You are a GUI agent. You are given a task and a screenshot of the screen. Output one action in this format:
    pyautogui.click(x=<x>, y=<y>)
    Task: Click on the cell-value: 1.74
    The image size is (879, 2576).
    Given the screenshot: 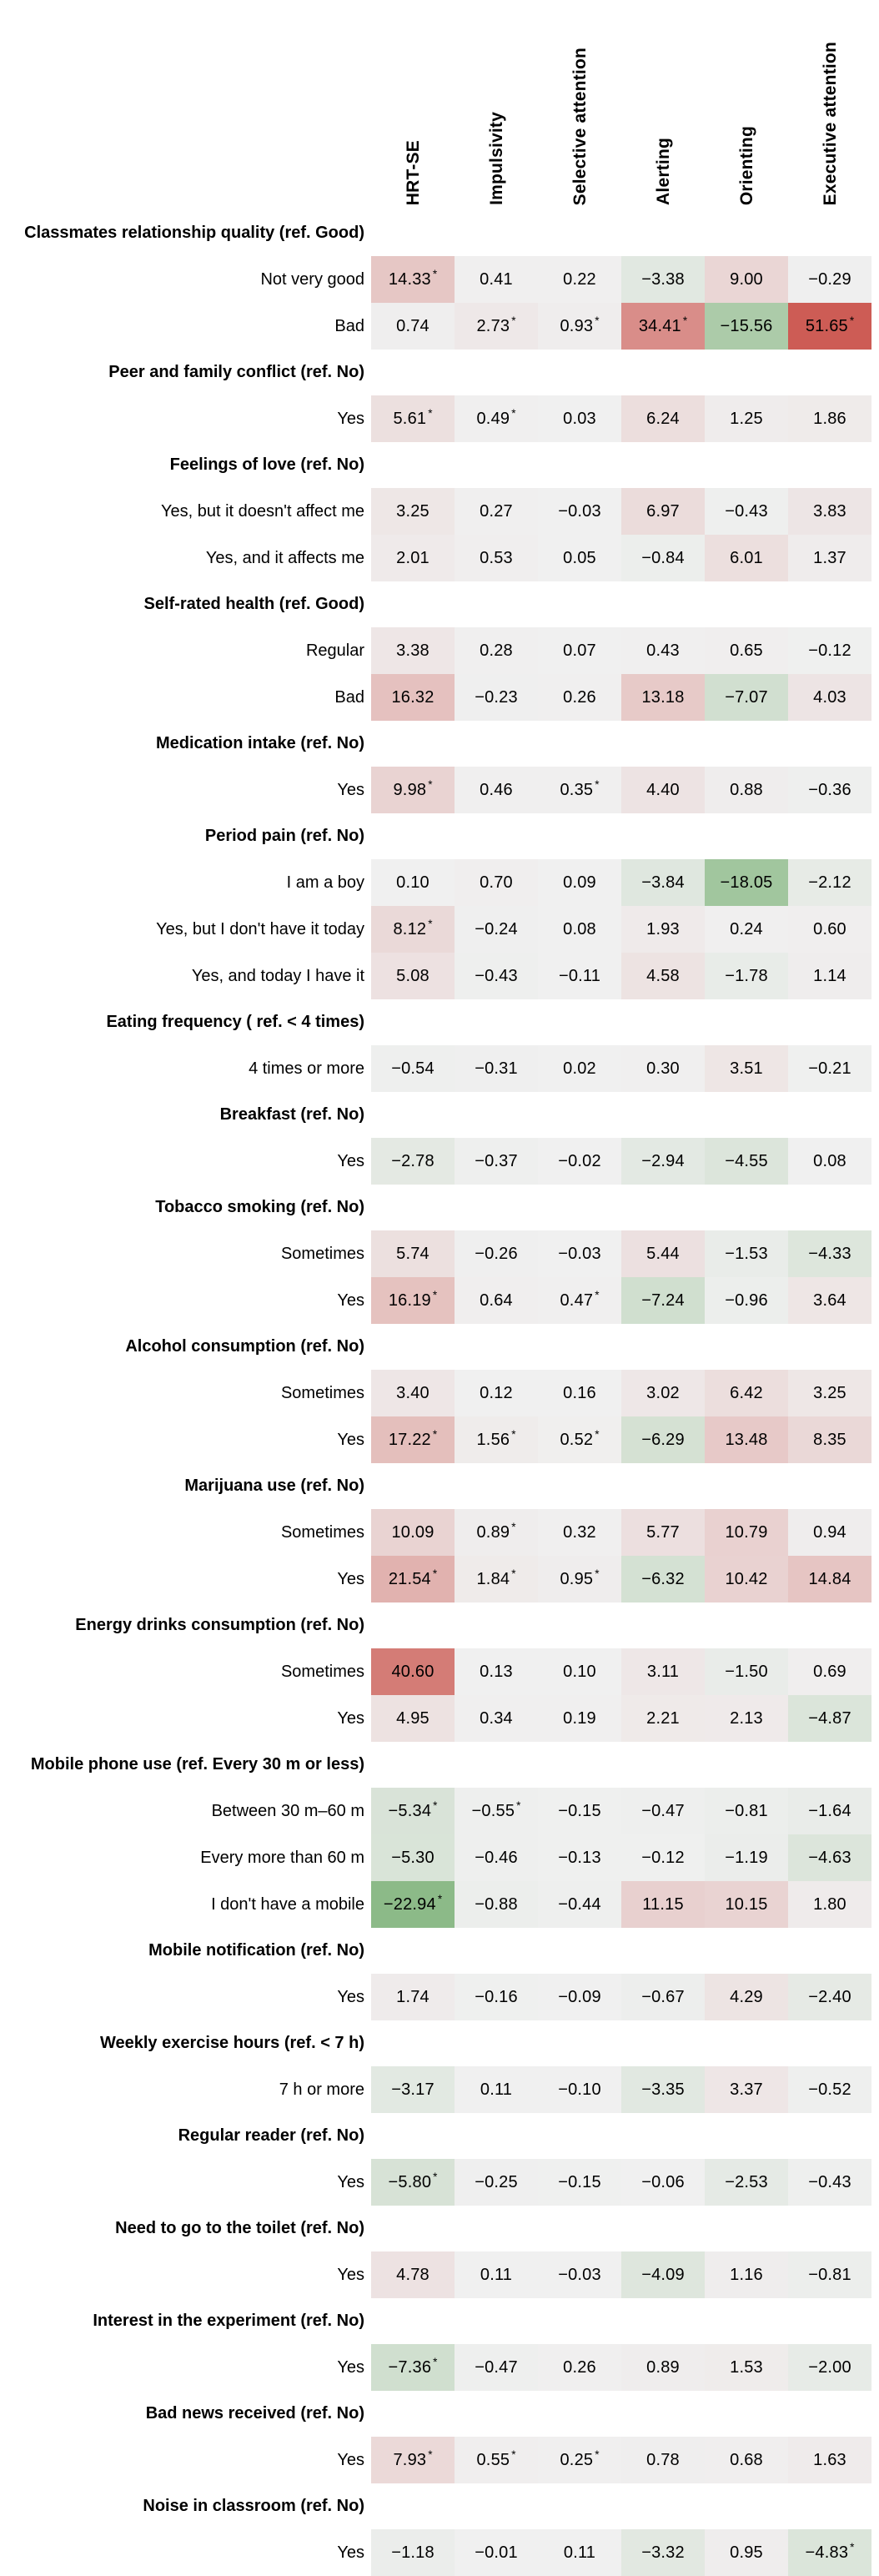 What is the action you would take?
    pyautogui.click(x=412, y=1996)
    